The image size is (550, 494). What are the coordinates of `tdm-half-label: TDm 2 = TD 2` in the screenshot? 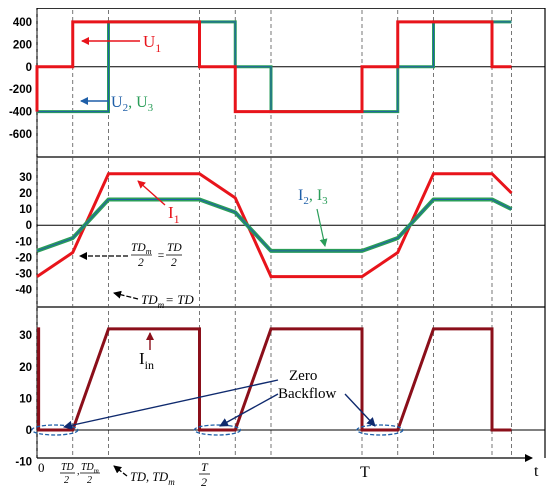 It's located at (156, 255).